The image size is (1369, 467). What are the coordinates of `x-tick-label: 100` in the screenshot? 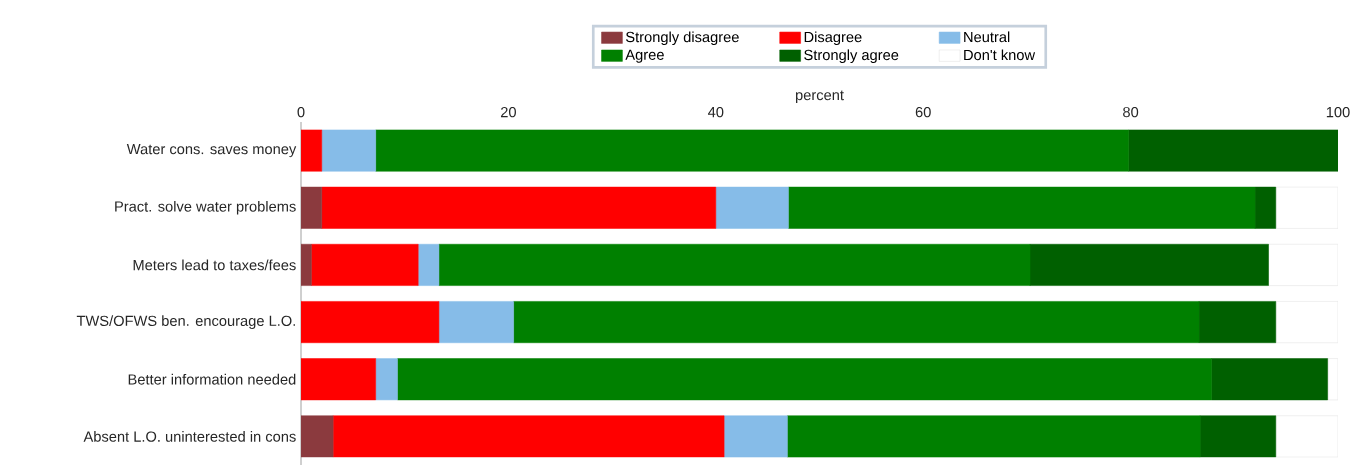 It's located at (1338, 112).